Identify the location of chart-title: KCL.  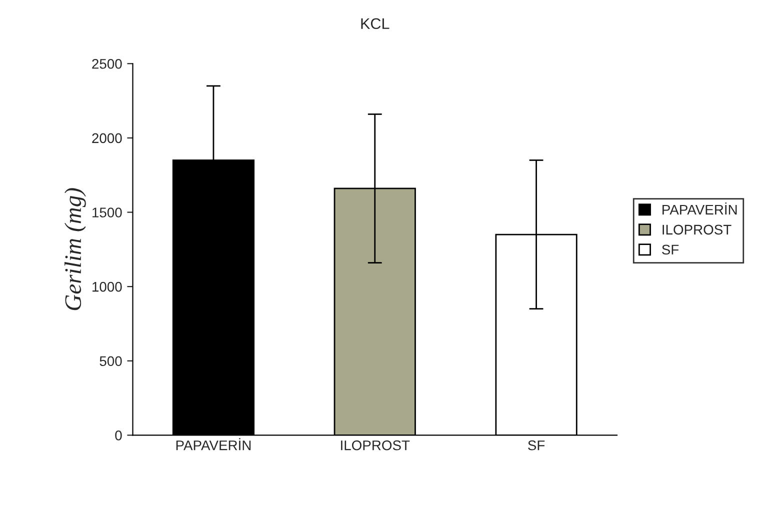
(375, 24).